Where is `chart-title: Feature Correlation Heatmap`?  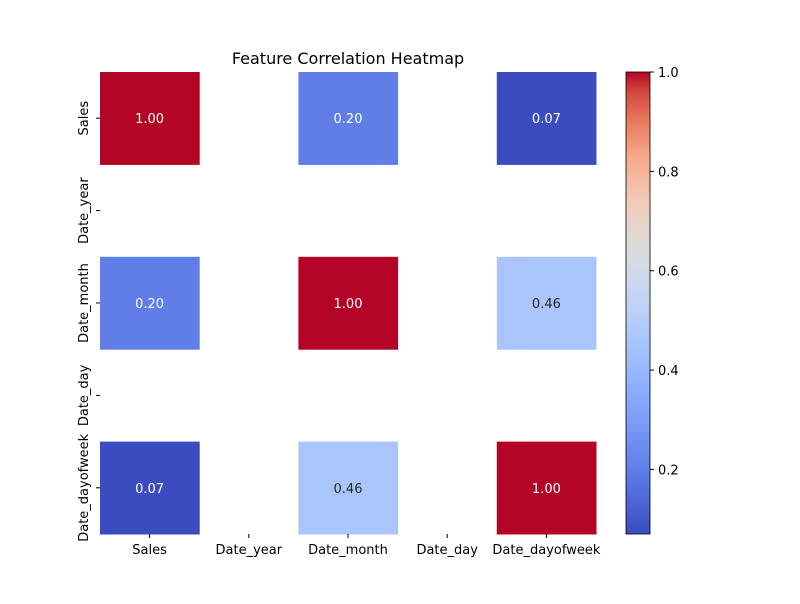 chart-title: Feature Correlation Heatmap is located at coordinates (348, 58).